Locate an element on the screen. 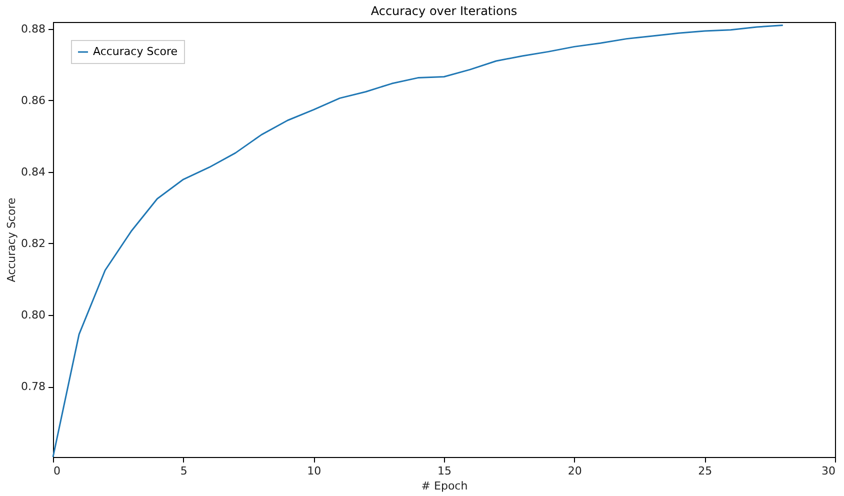 The image size is (844, 496). x-tick-label: 20 is located at coordinates (575, 471).